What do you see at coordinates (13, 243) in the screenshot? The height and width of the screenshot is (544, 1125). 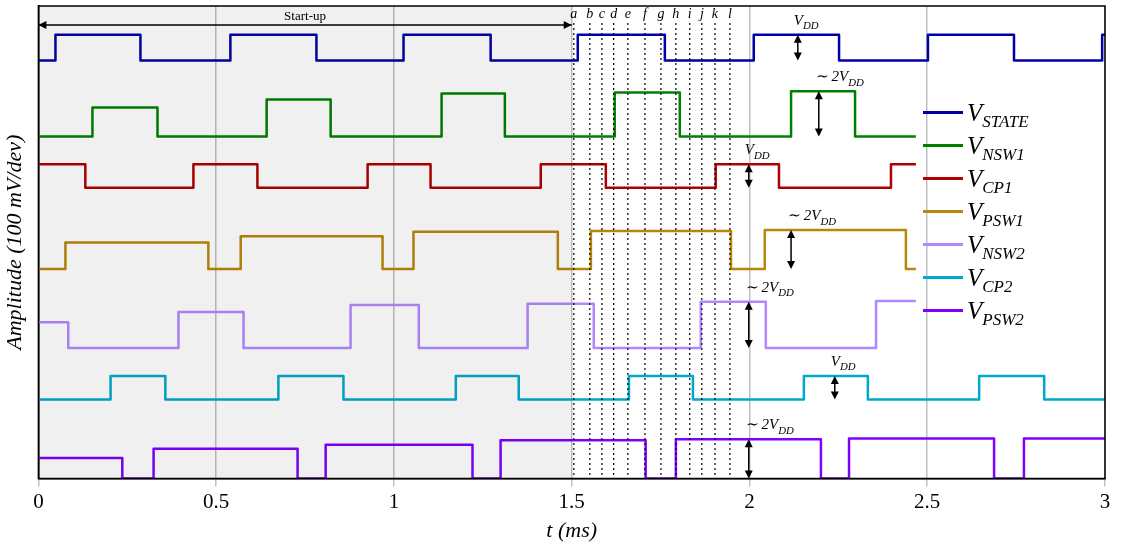 I see `y-axis-title: Amplitude (100 mV/dev)` at bounding box center [13, 243].